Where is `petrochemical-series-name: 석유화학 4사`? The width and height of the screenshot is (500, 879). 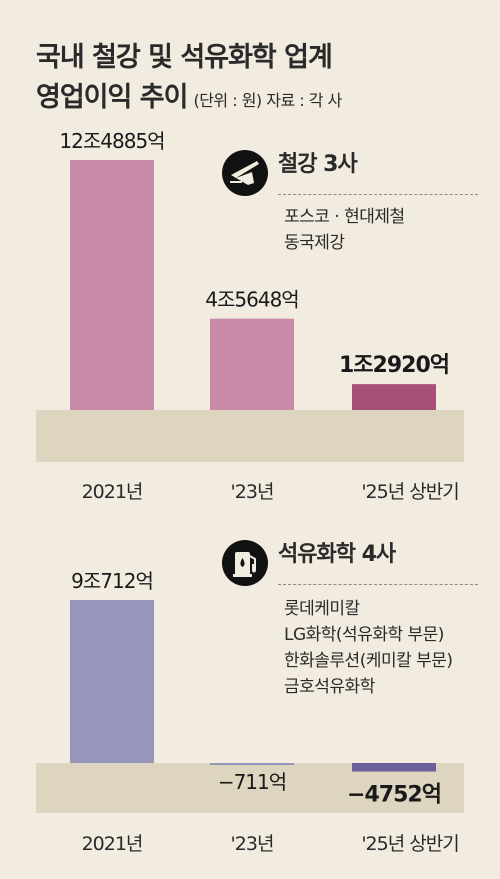
petrochemical-series-name: 석유화학 4사 is located at coordinates (337, 554).